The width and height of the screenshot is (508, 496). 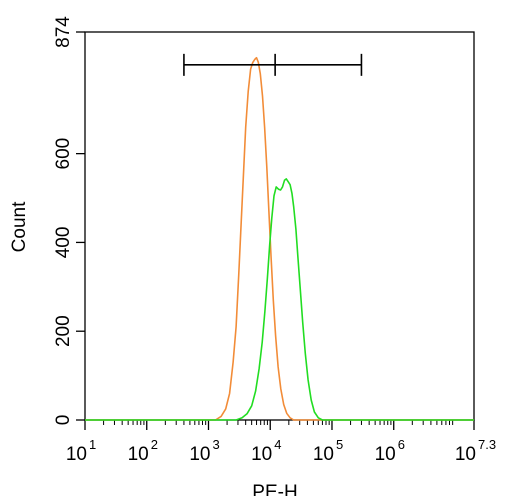 I want to click on y-axis: 0 200 400 600 874, so click(x=69, y=221).